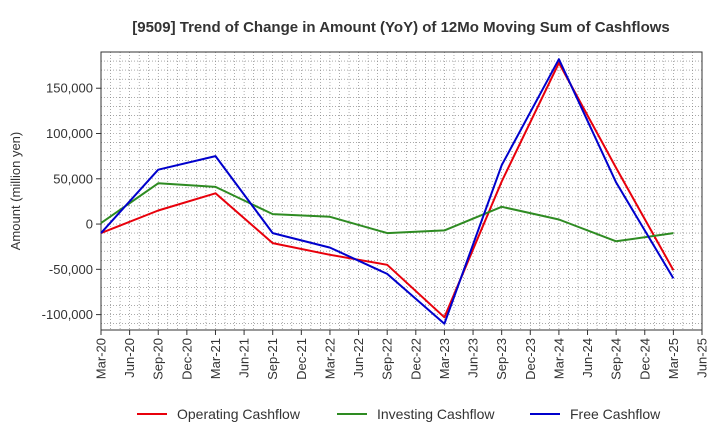  I want to click on x-tick-label: Jun-20, so click(129, 358).